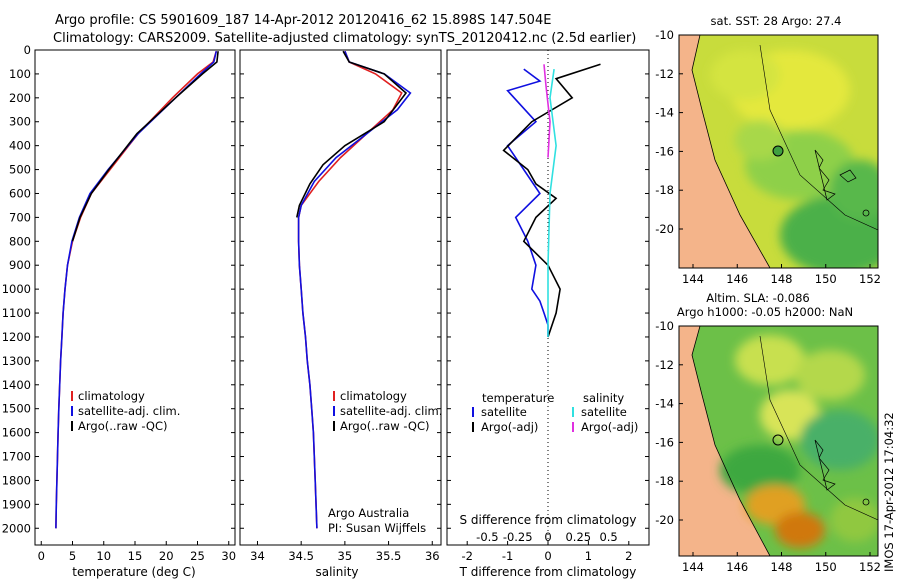 This screenshot has height=580, width=900. Describe the element at coordinates (72, 556) in the screenshot. I see `x-tick-label: 5` at that location.